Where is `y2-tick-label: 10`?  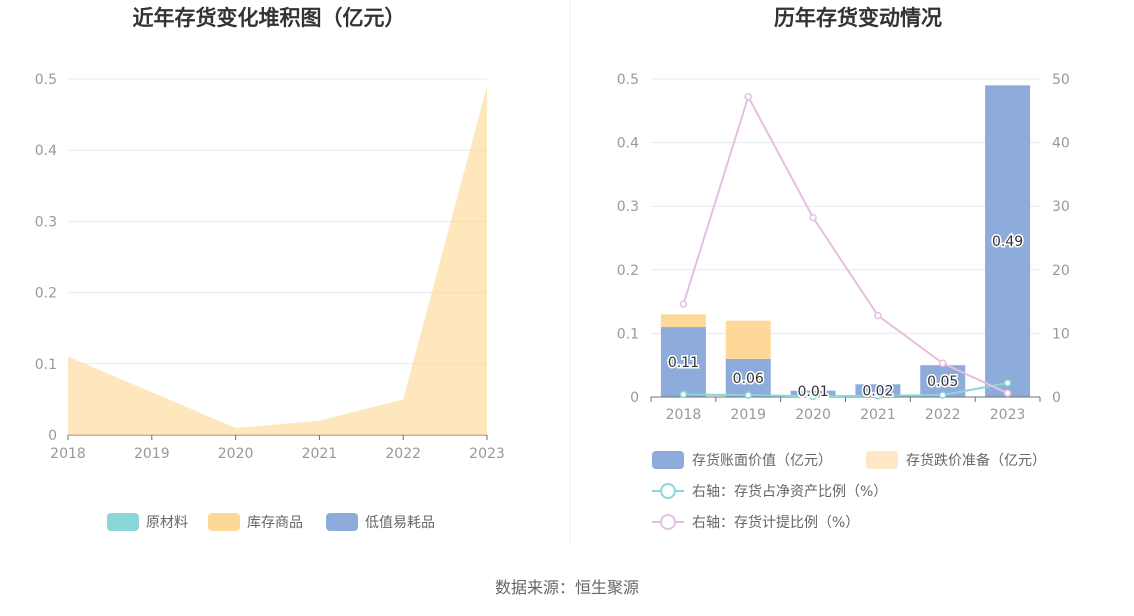 y2-tick-label: 10 is located at coordinates (1061, 334).